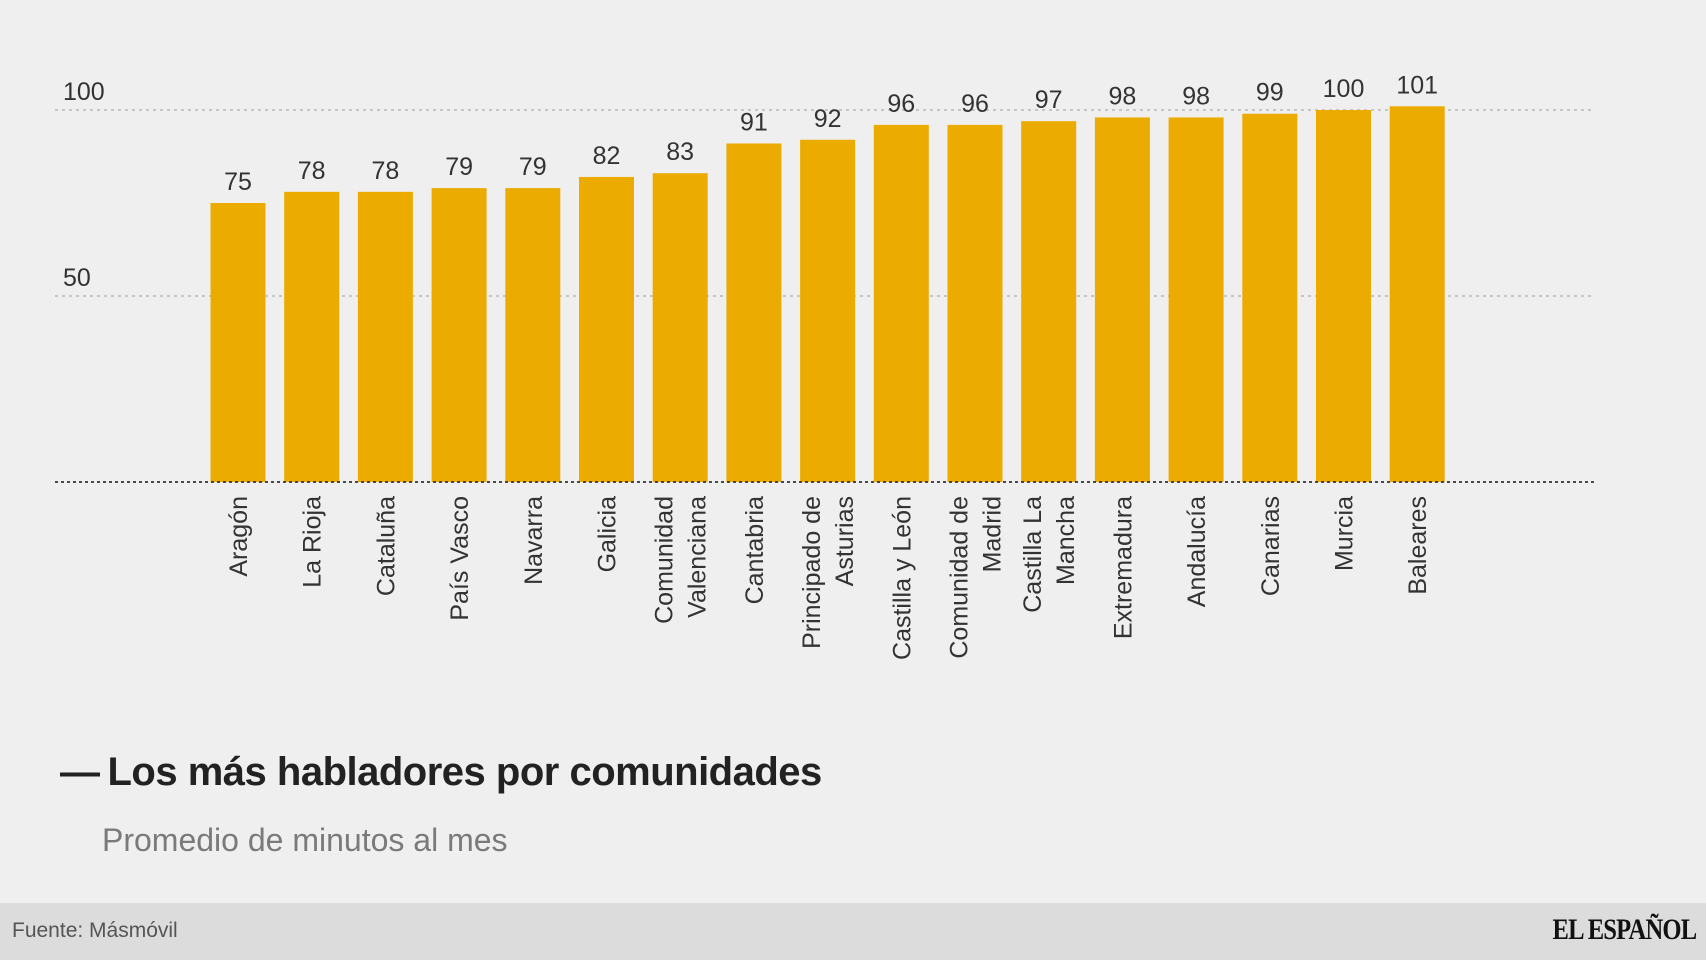  I want to click on category-label: Principado de, so click(812, 572).